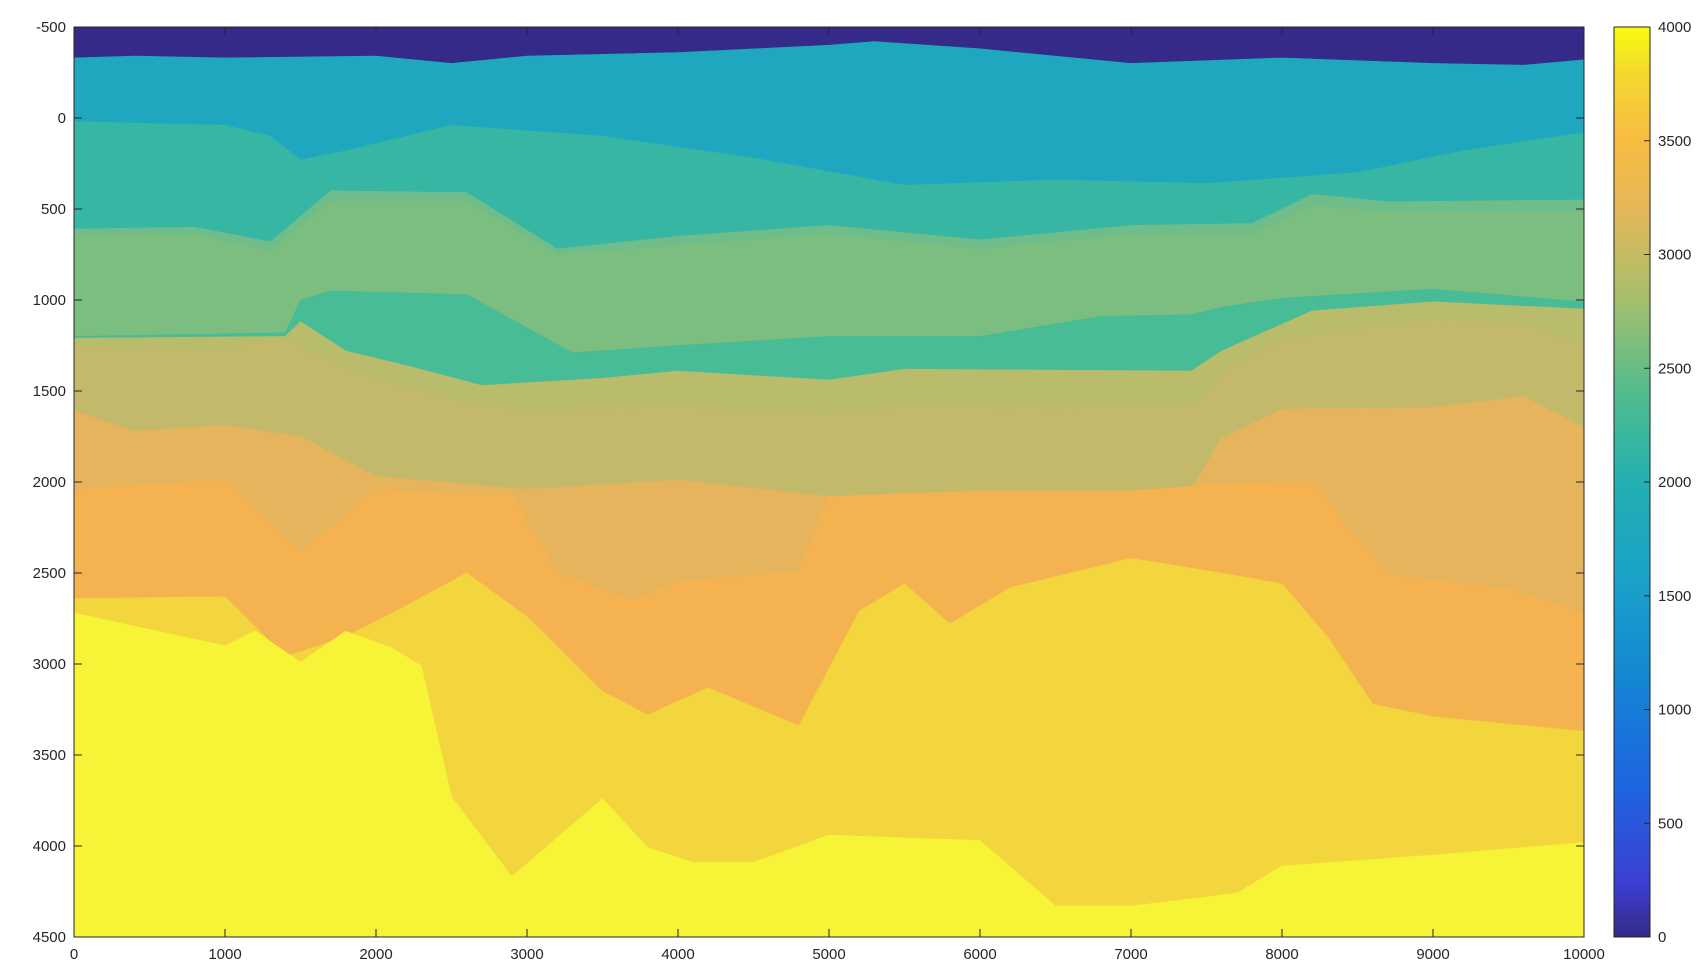 The image size is (1702, 972). What do you see at coordinates (1281, 954) in the screenshot?
I see `x-tick-label: 8000` at bounding box center [1281, 954].